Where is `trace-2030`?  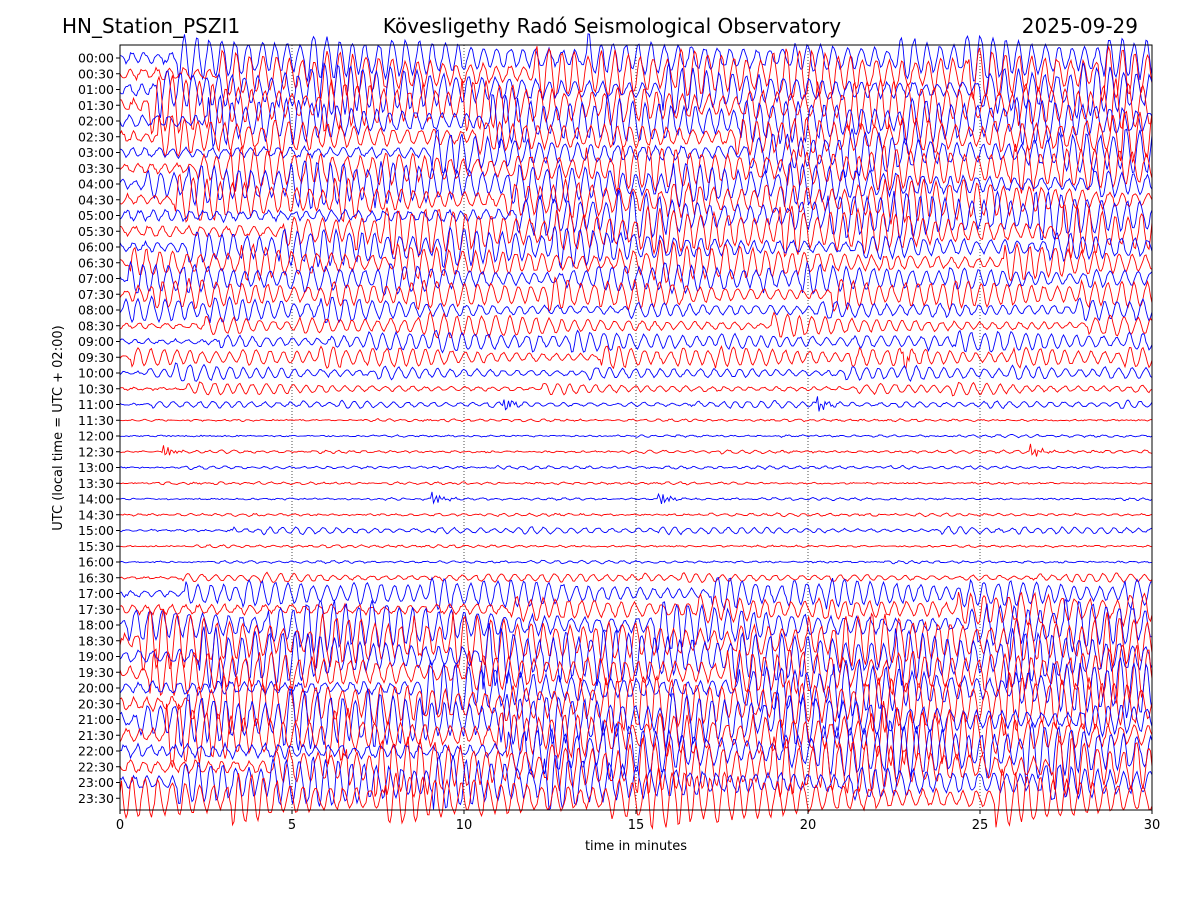 trace-2030 is located at coordinates (636, 704).